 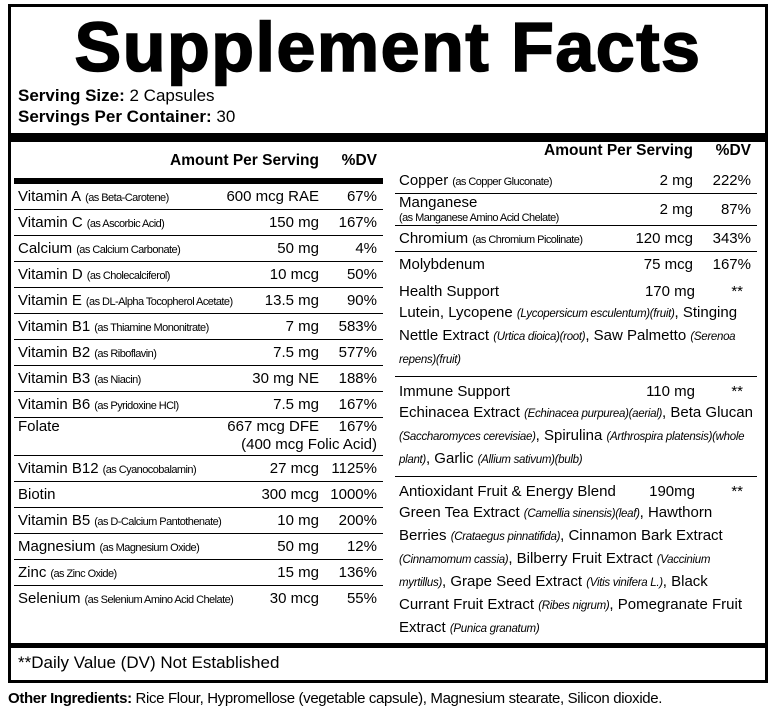 What do you see at coordinates (357, 326) in the screenshot?
I see `daily-value: 583%` at bounding box center [357, 326].